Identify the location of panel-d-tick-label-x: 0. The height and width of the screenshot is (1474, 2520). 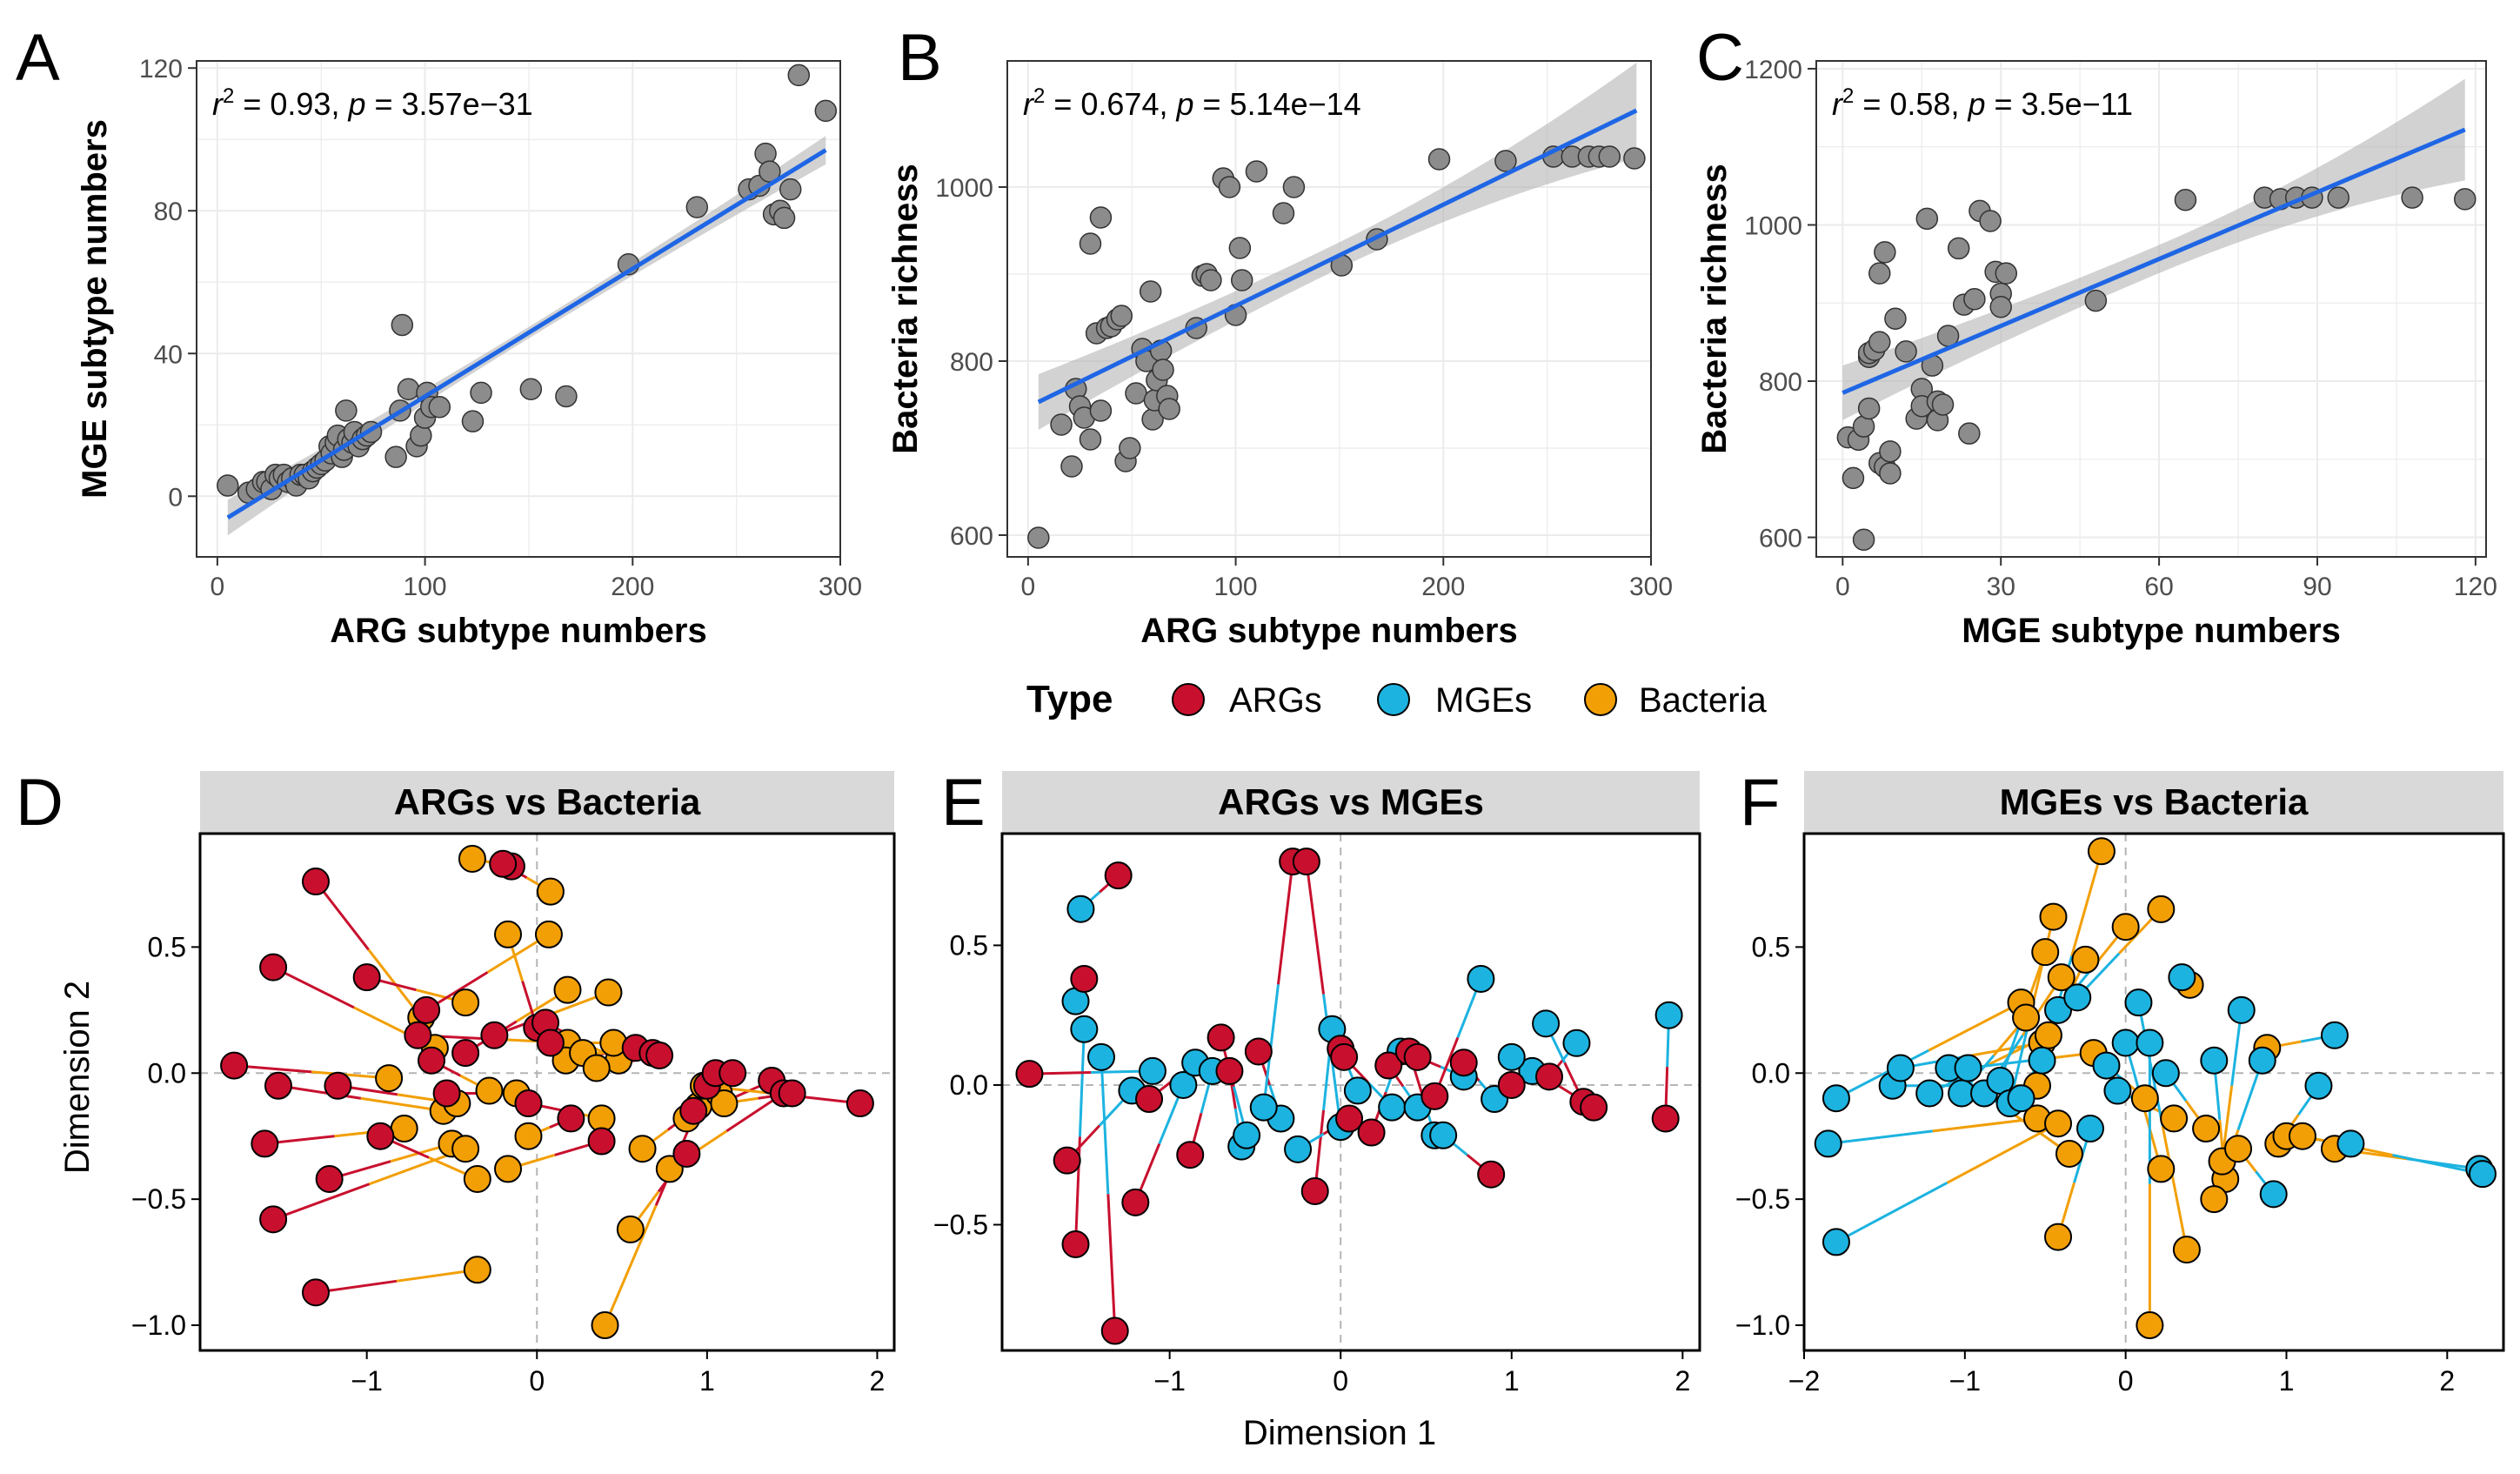
(537, 1381).